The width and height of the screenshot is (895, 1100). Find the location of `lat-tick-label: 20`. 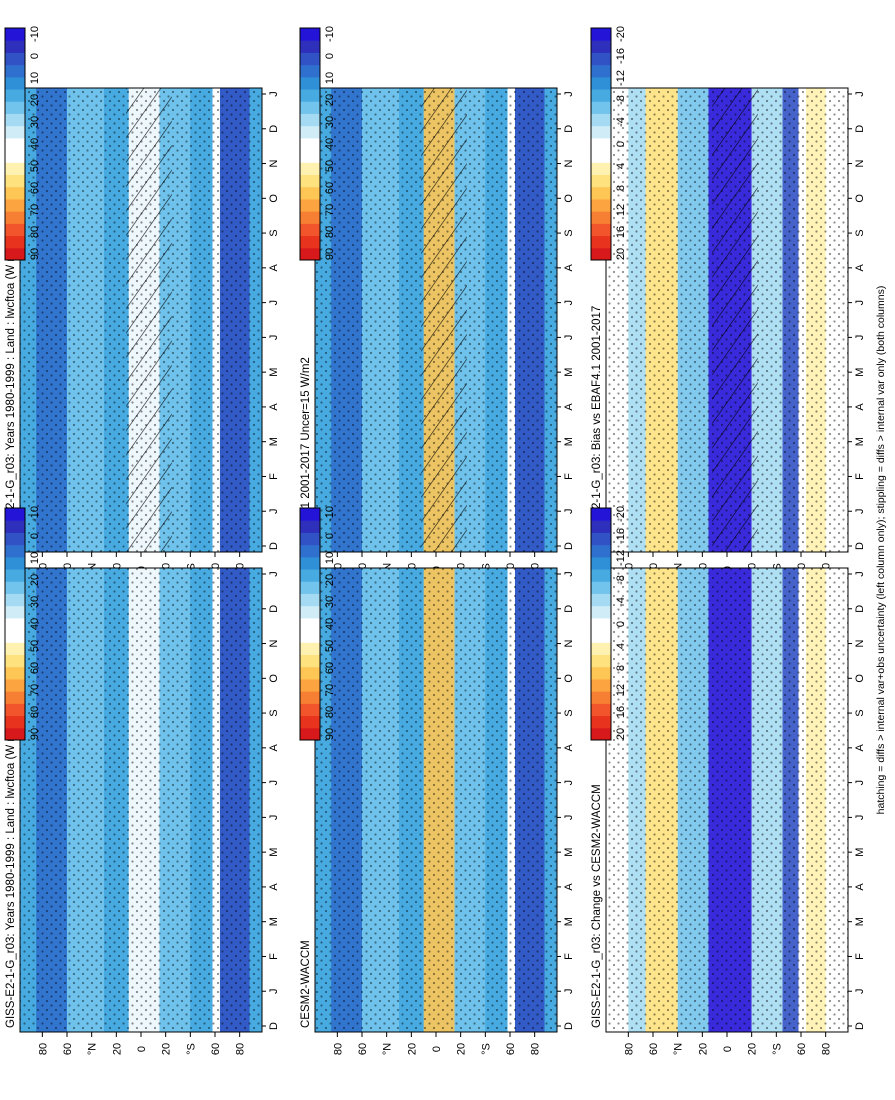

lat-tick-label: 20 is located at coordinates (117, 1049).